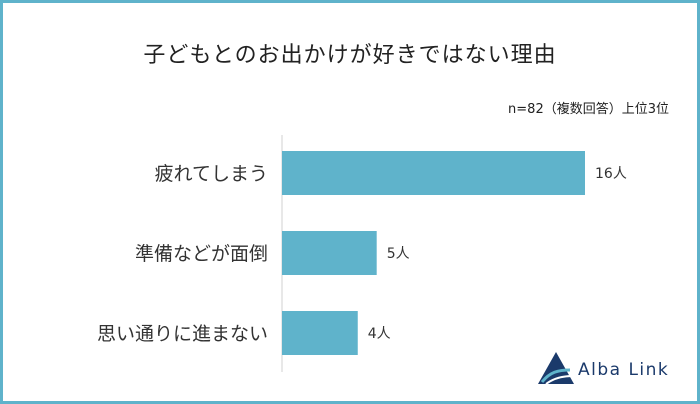 Image resolution: width=700 pixels, height=404 pixels. Describe the element at coordinates (211, 174) in the screenshot. I see `category-label-1: 疲れてしまう` at that location.